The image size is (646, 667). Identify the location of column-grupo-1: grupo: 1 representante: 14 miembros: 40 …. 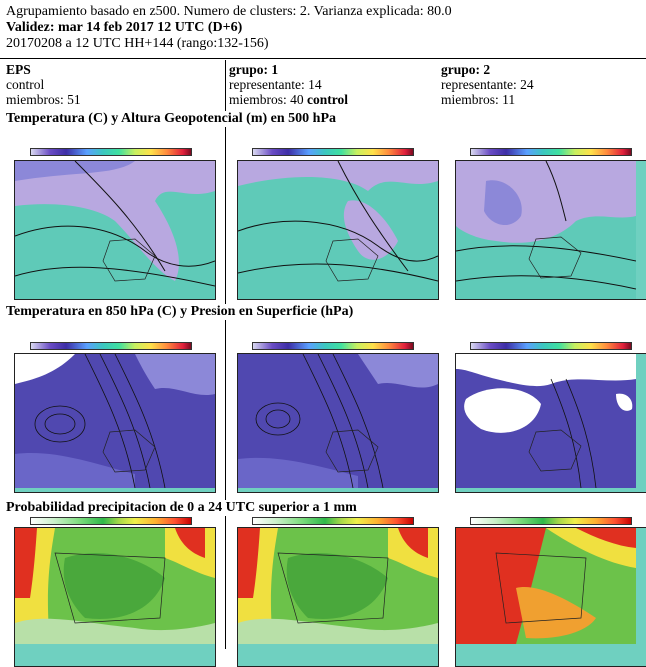
(288, 84).